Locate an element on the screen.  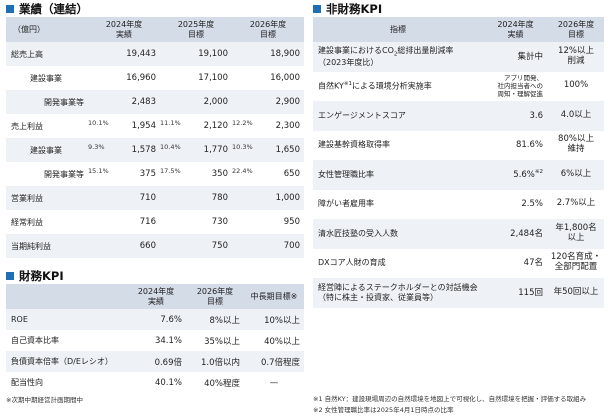
amount: 2,483 is located at coordinates (143, 102).